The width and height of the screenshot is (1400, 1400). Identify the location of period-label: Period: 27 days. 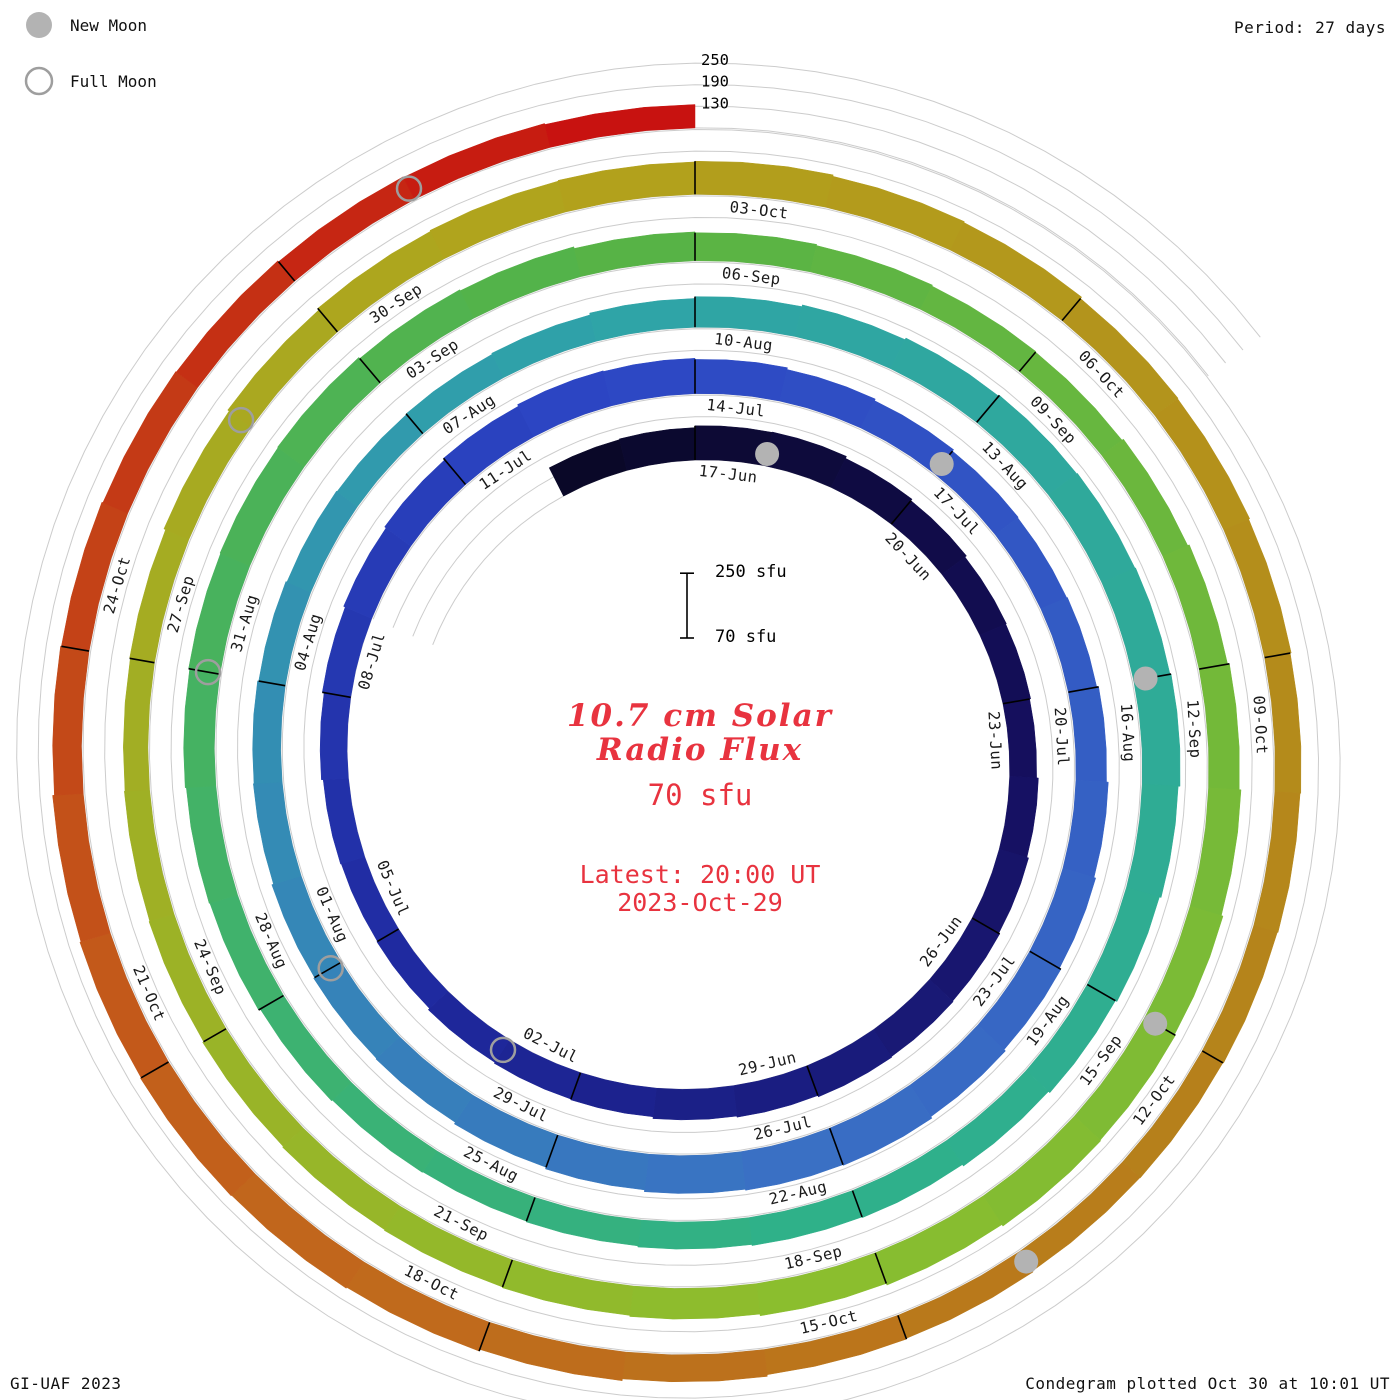
(1310, 27).